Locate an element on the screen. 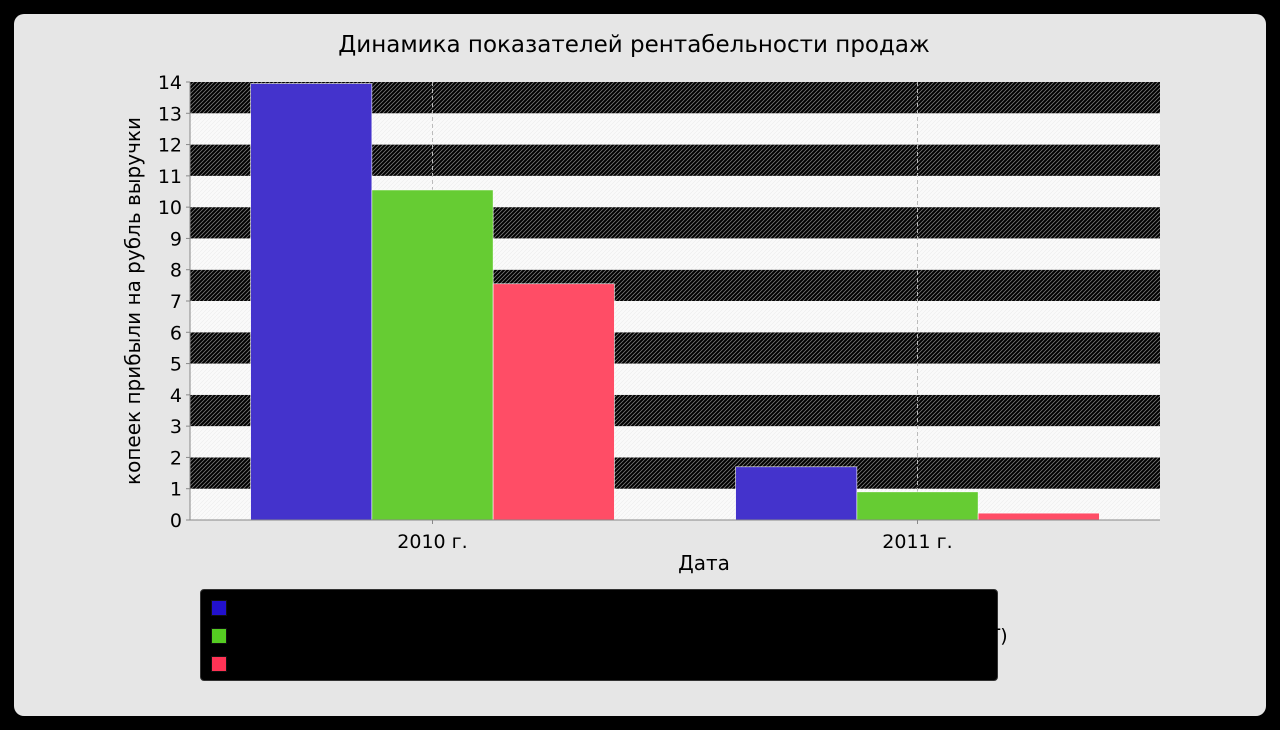  legend-item: Рентабельность продаж по валовой прибыли is located at coordinates (456, 608).